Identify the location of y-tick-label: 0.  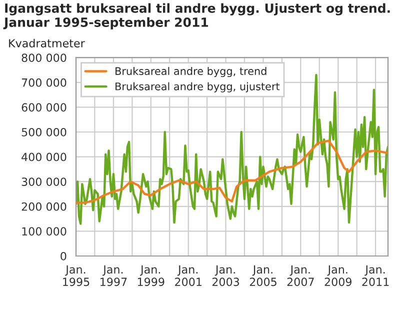
(63, 256).